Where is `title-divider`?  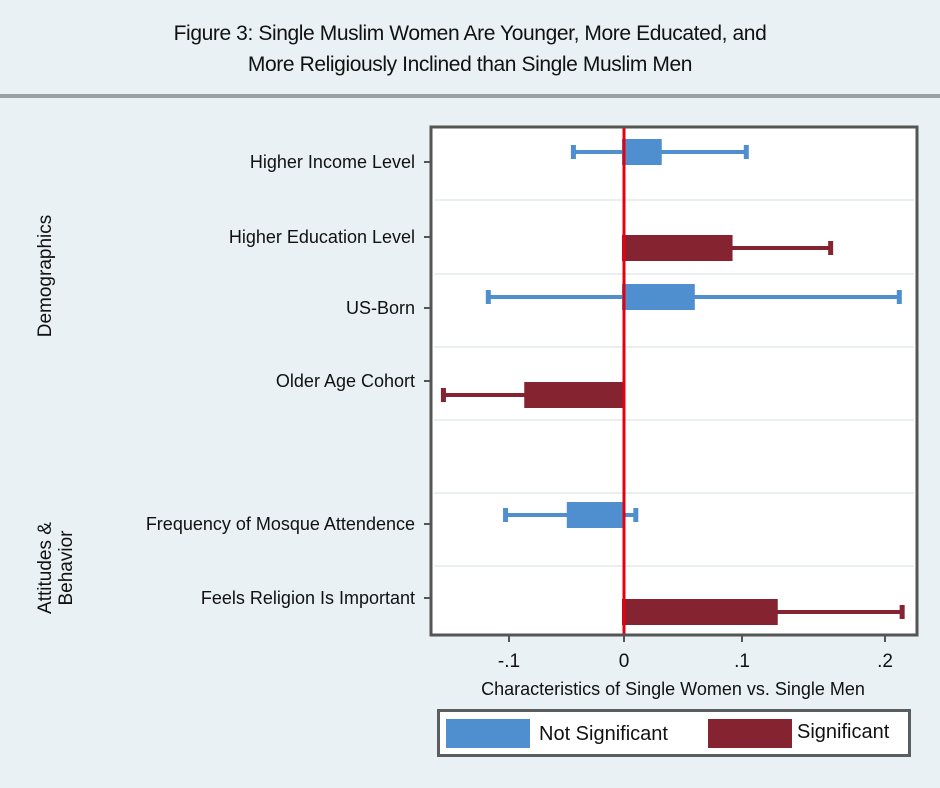
title-divider is located at coordinates (470, 96).